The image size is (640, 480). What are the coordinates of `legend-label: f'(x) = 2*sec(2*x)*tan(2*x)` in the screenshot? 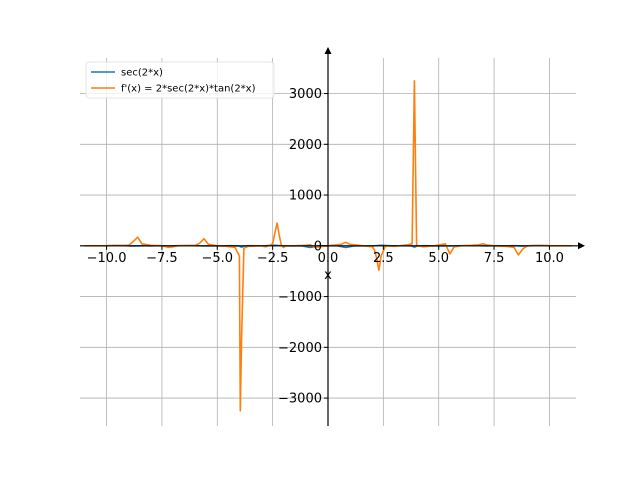 It's located at (188, 89).